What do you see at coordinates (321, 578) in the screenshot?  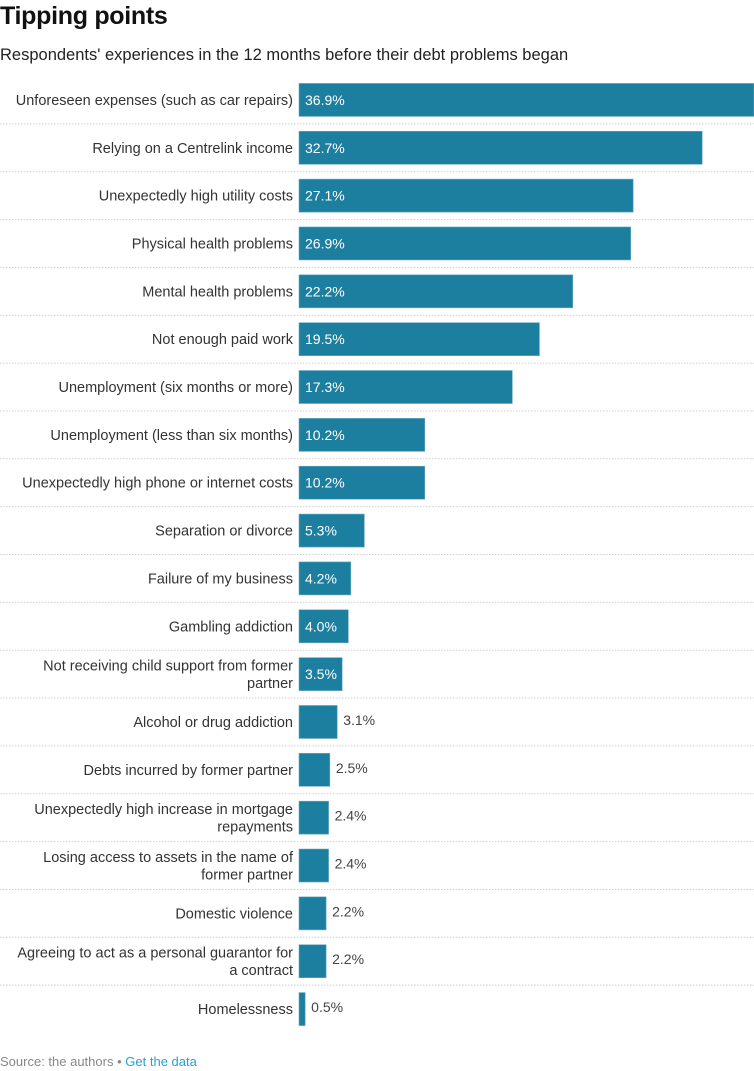 I see `value-label: 4.2%` at bounding box center [321, 578].